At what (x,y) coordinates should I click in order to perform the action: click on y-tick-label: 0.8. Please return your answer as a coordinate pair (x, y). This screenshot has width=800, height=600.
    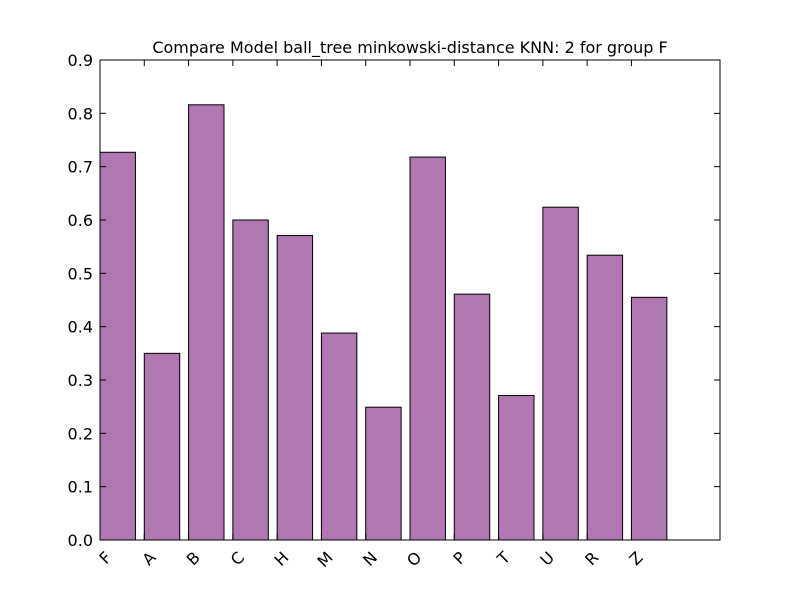
    Looking at the image, I should click on (80, 113).